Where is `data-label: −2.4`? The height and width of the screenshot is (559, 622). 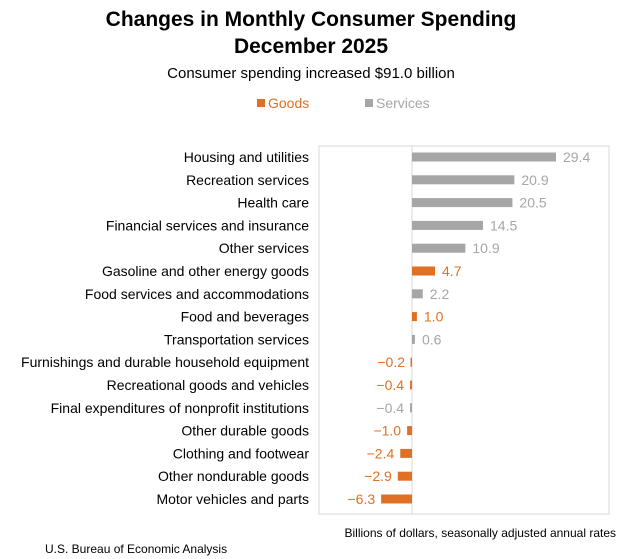
data-label: −2.4 is located at coordinates (381, 453).